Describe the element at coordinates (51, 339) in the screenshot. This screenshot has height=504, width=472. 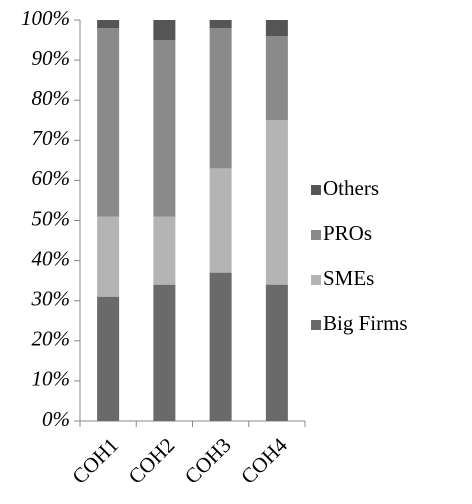
I see `y-tick-label: 20%` at that location.